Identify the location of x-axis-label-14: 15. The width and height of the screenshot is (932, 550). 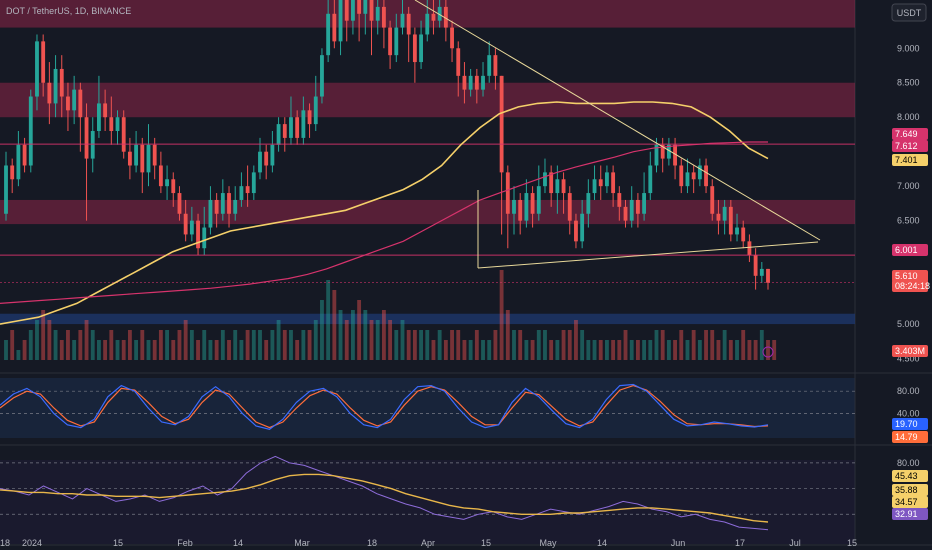
(852, 543).